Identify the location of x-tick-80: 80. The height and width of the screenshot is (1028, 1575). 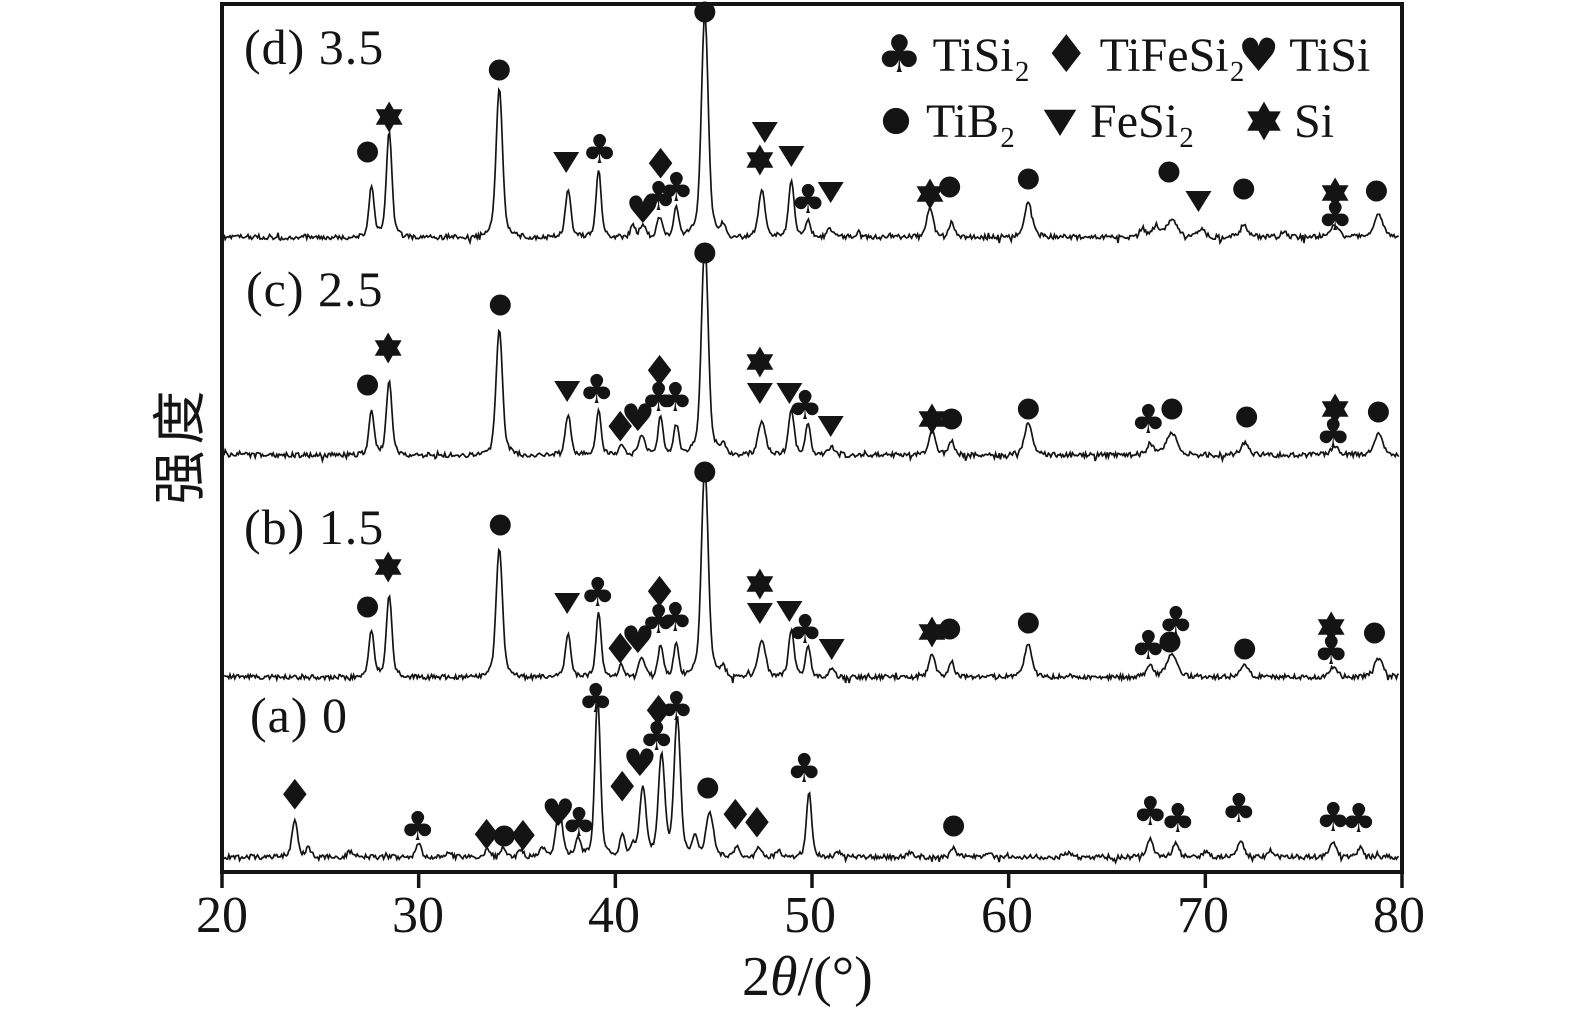
(1399, 915).